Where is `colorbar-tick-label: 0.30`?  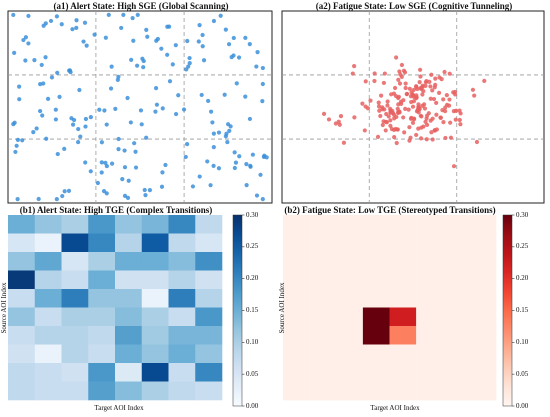 colorbar-tick-label: 0.30 is located at coordinates (252, 214).